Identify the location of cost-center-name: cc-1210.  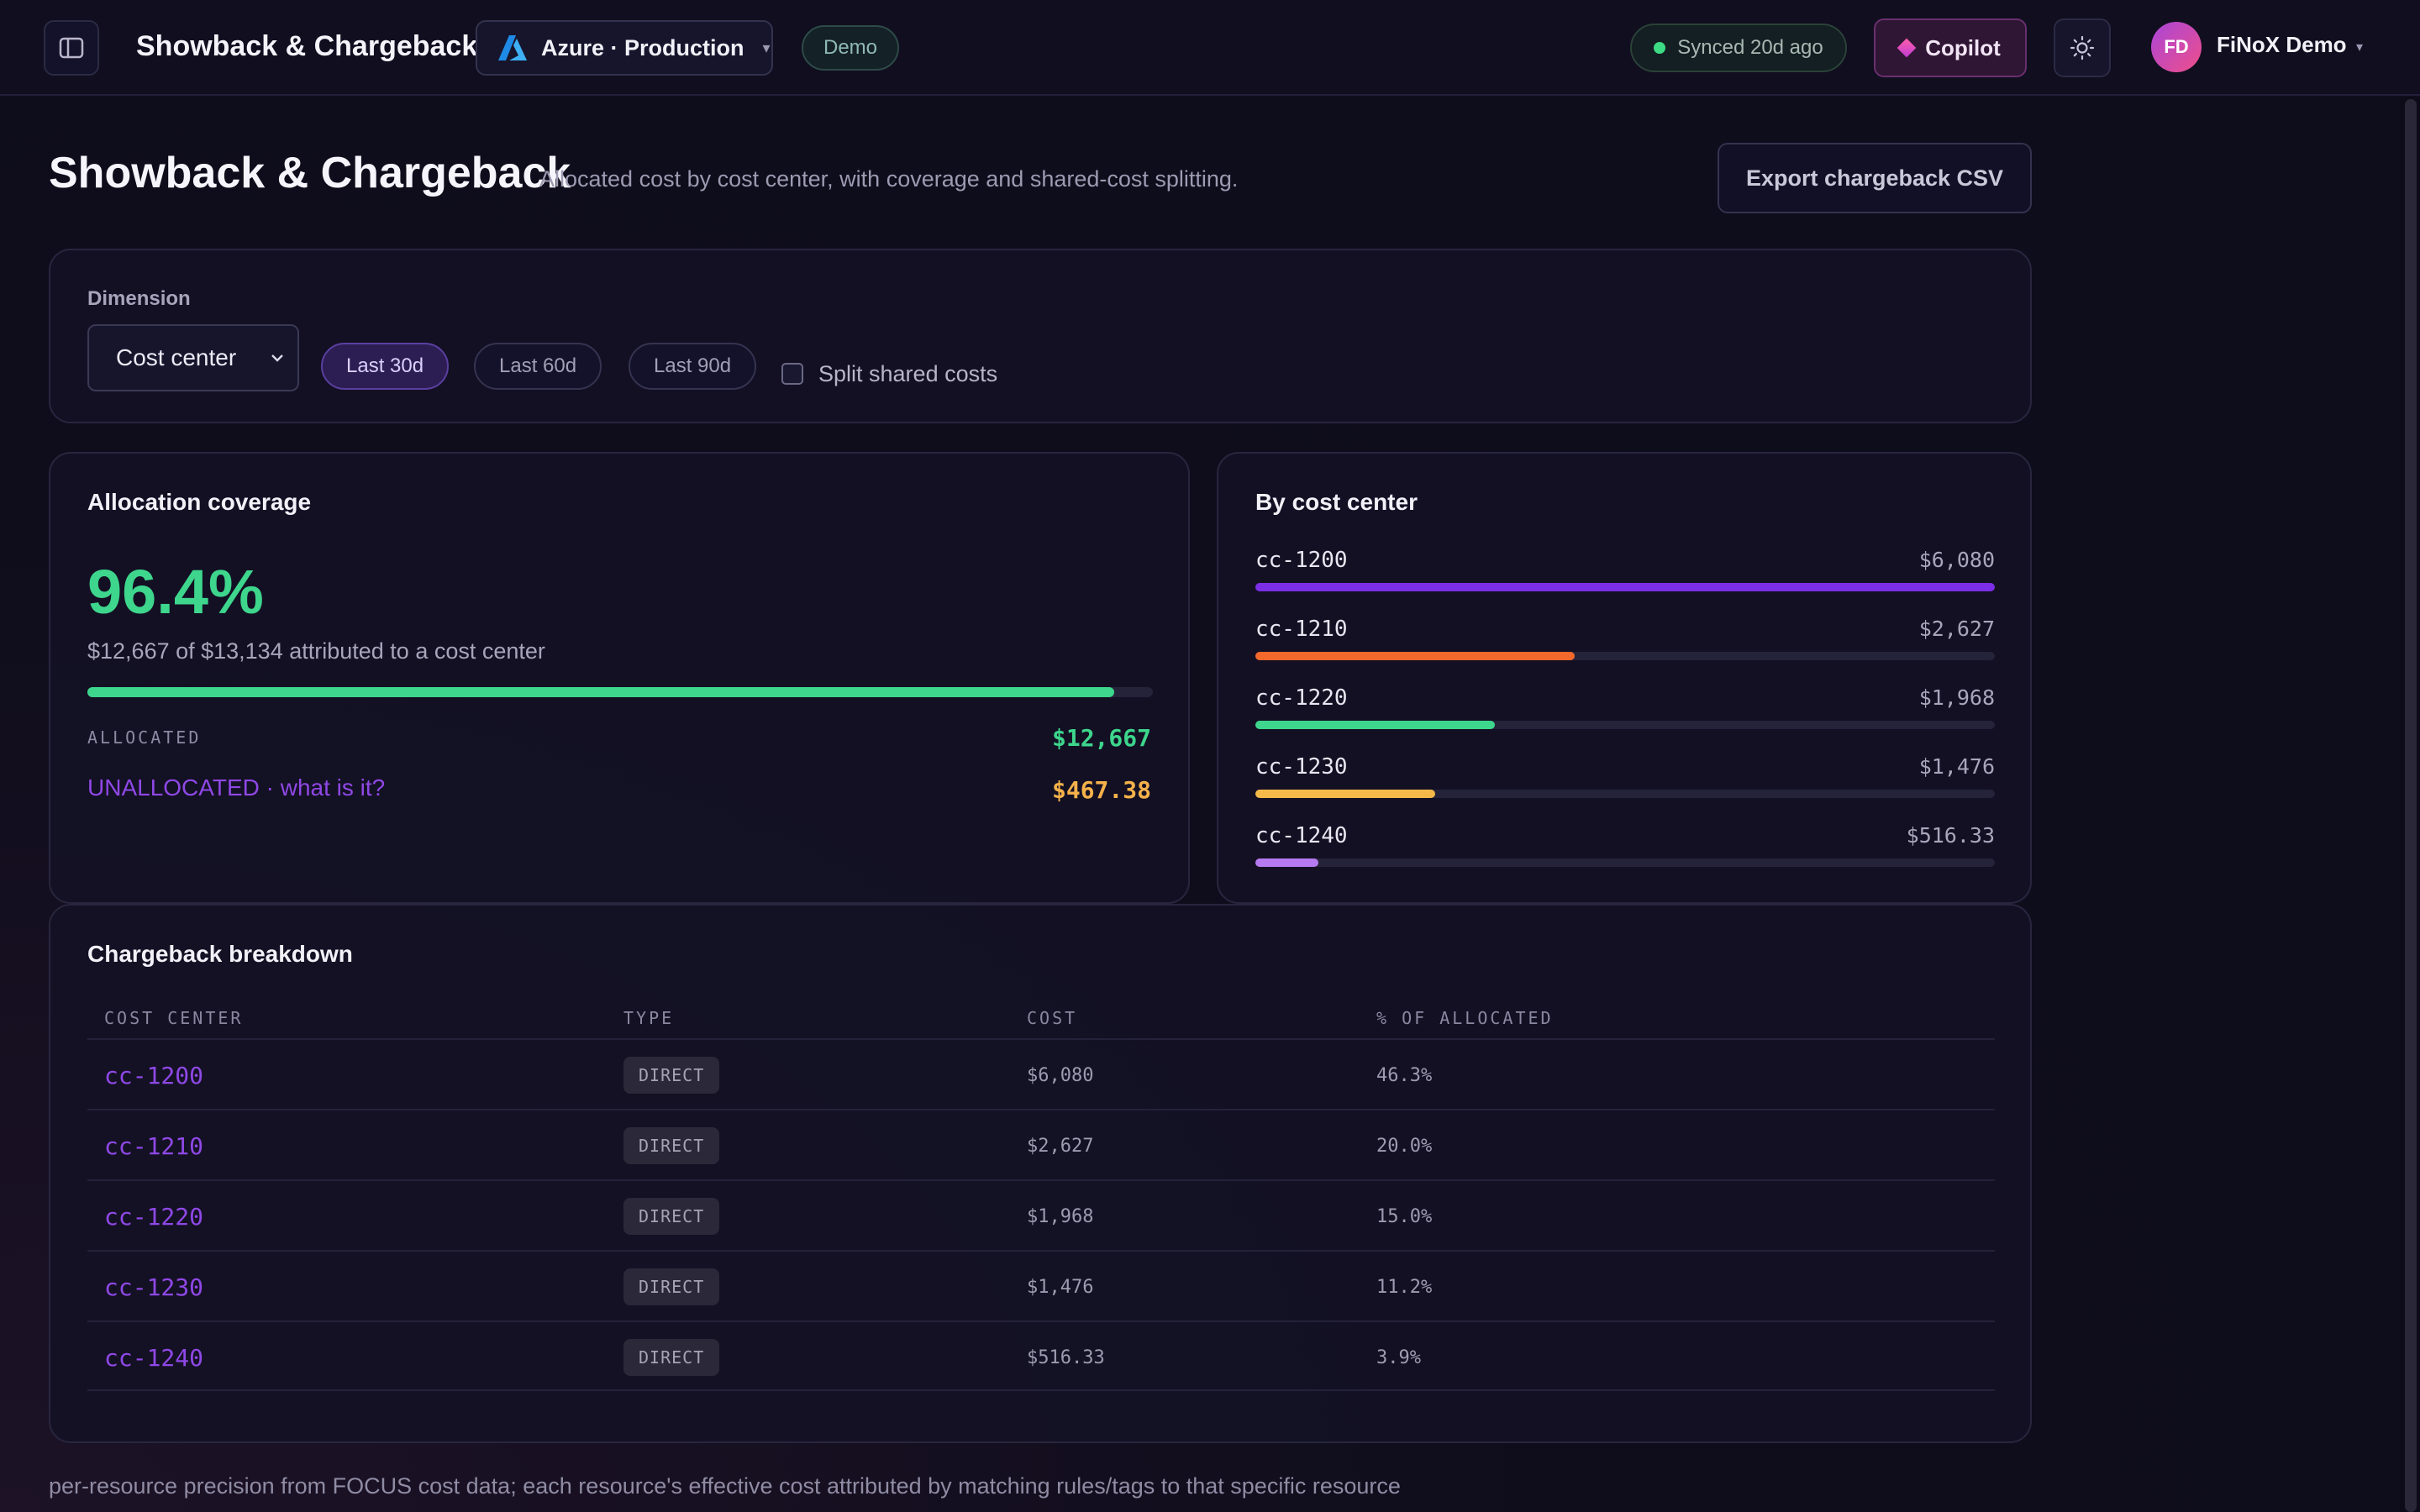
(1301, 629).